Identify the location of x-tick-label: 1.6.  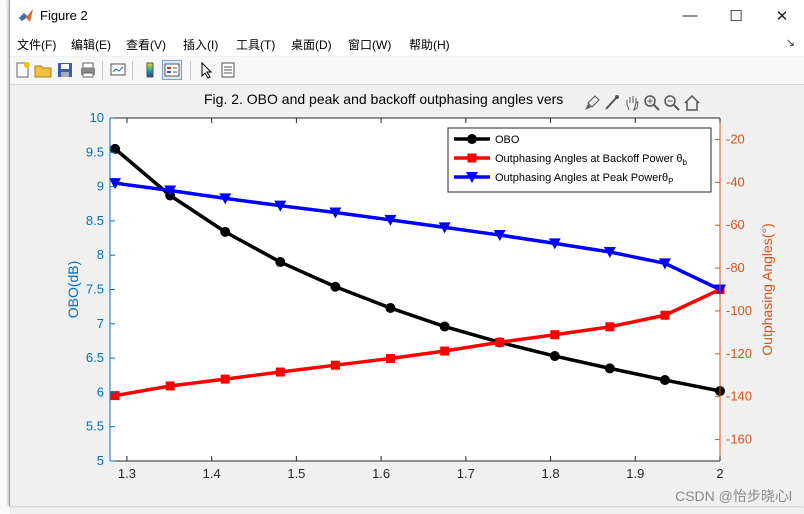
(381, 473).